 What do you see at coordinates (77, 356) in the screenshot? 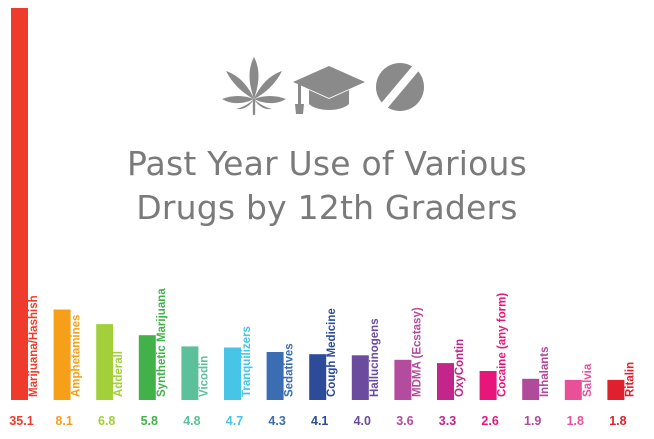
I see `category-label-1: Amphetamines` at bounding box center [77, 356].